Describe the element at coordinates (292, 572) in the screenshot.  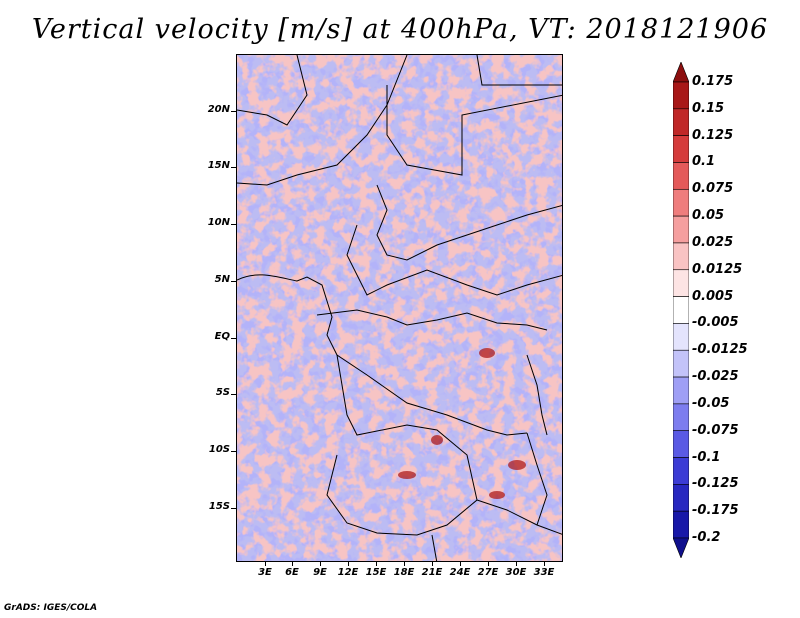
I see `lon-label: 6E` at that location.